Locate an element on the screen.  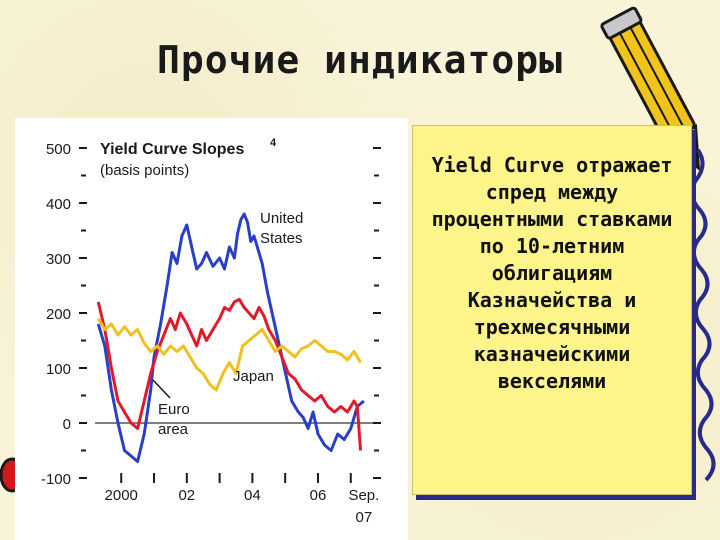
y-tick-label: 400 is located at coordinates (58, 204).